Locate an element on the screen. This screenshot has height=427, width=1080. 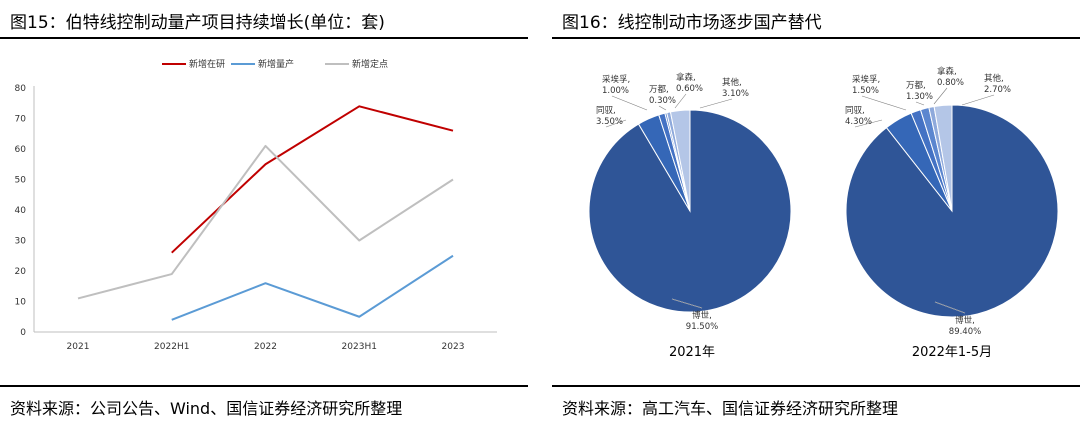
slice-value-label: 3.10% is located at coordinates (735, 94).